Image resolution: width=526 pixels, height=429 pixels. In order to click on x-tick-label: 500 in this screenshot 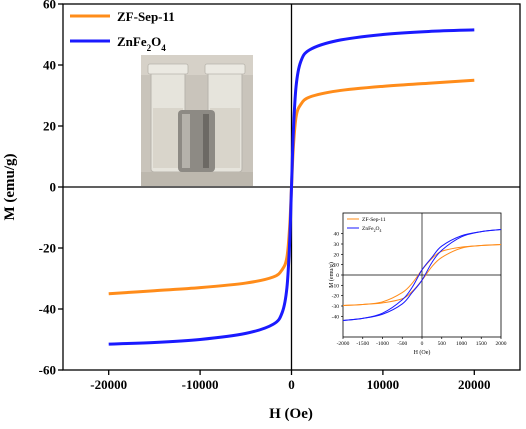, I will do `click(442, 344)`.